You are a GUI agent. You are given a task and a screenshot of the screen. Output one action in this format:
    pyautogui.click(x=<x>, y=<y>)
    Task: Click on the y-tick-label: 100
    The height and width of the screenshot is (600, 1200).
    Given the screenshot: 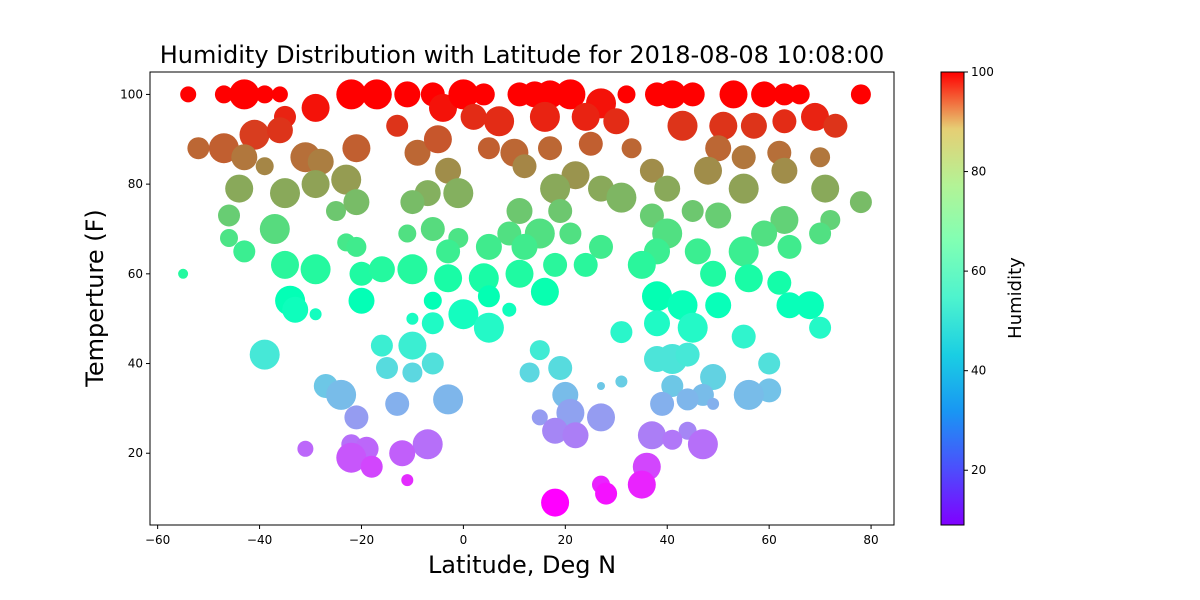 What is the action you would take?
    pyautogui.click(x=131, y=94)
    